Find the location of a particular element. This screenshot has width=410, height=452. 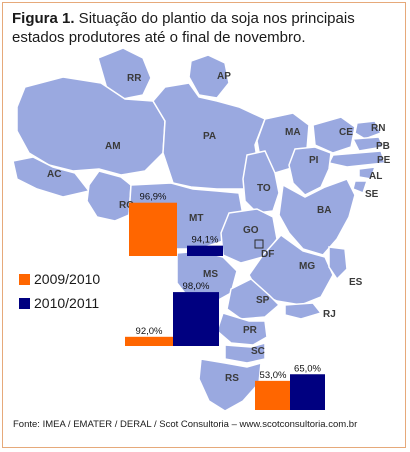

state-ro is located at coordinates (109, 196).